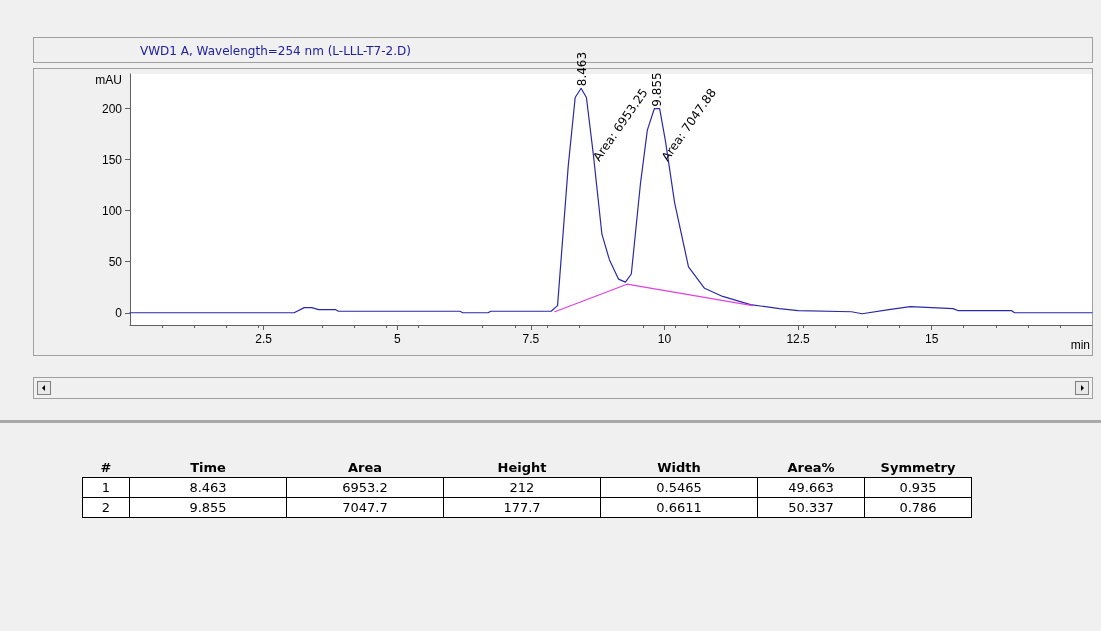  I want to click on category-label: #, so click(106, 468).